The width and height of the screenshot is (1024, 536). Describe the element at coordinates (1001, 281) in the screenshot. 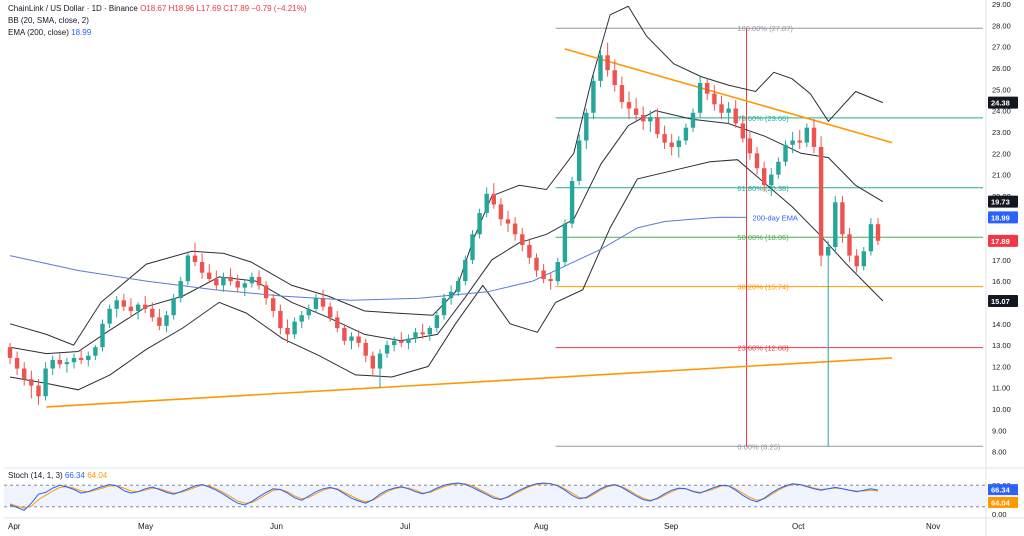

I see `y-tick-label: 16.00` at that location.